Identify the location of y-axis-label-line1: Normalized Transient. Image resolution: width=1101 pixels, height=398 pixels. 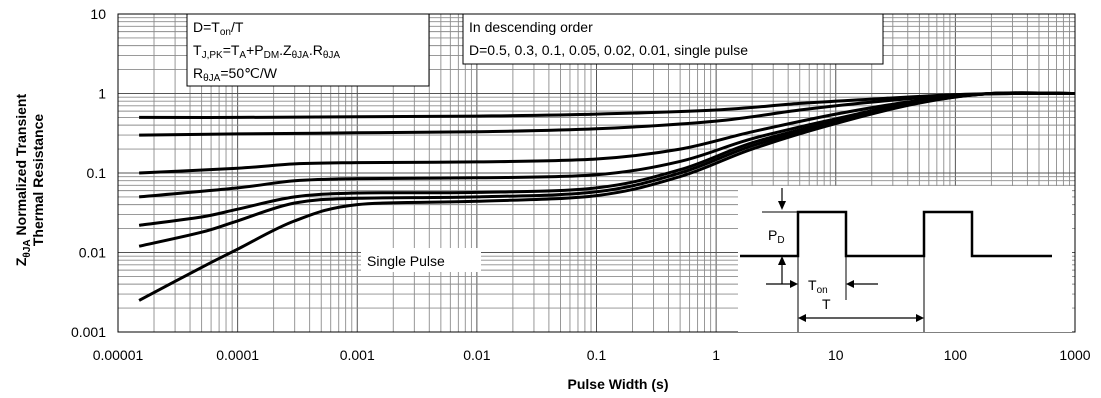
(21, 165).